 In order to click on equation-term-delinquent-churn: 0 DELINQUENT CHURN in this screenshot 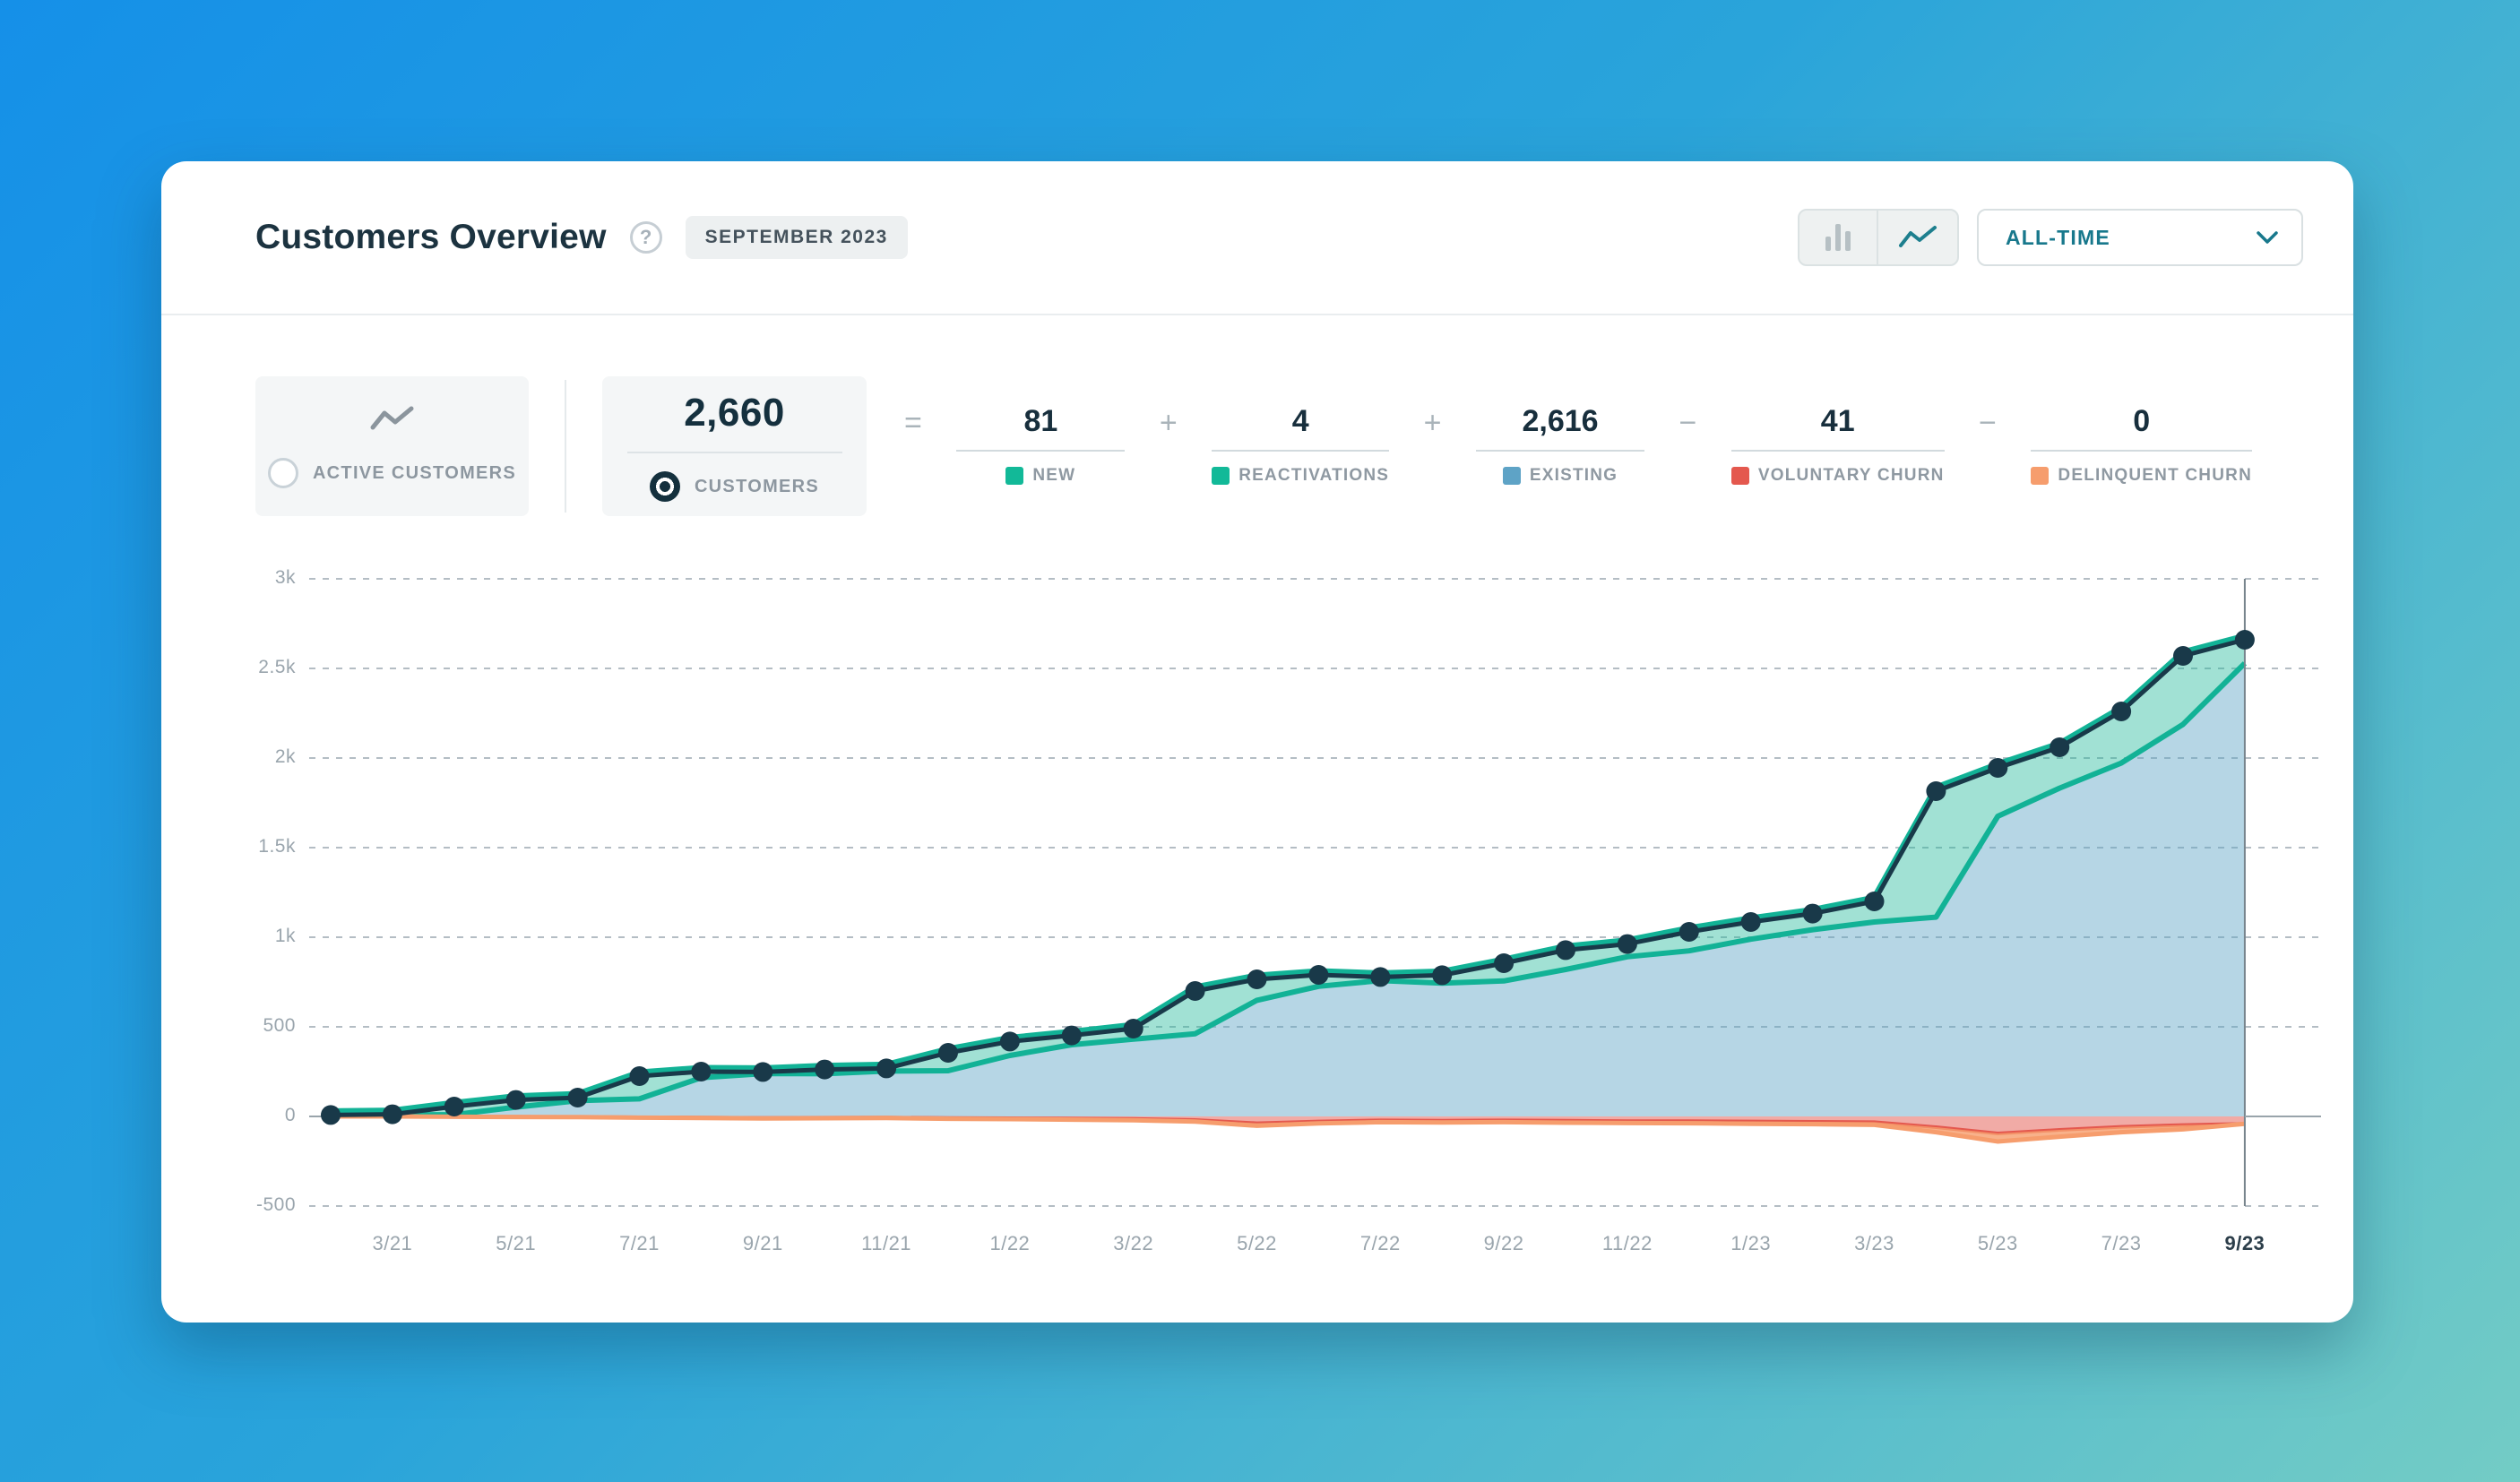, I will do `click(2141, 443)`.